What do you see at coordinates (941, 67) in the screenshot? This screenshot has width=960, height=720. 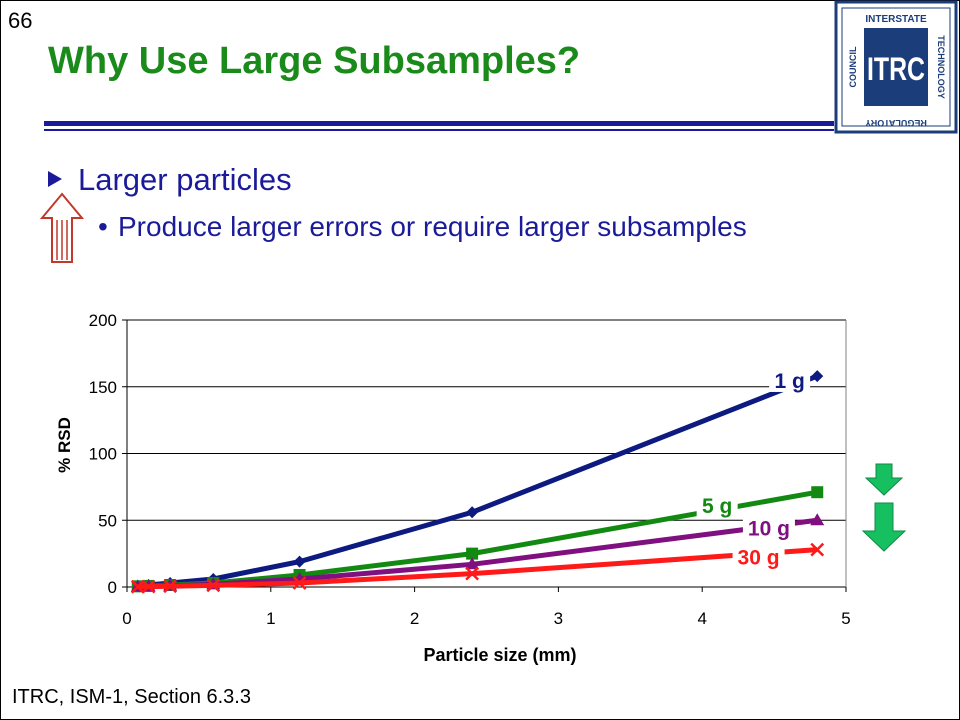 I see `logo-right-text: TECHNOLOGY` at bounding box center [941, 67].